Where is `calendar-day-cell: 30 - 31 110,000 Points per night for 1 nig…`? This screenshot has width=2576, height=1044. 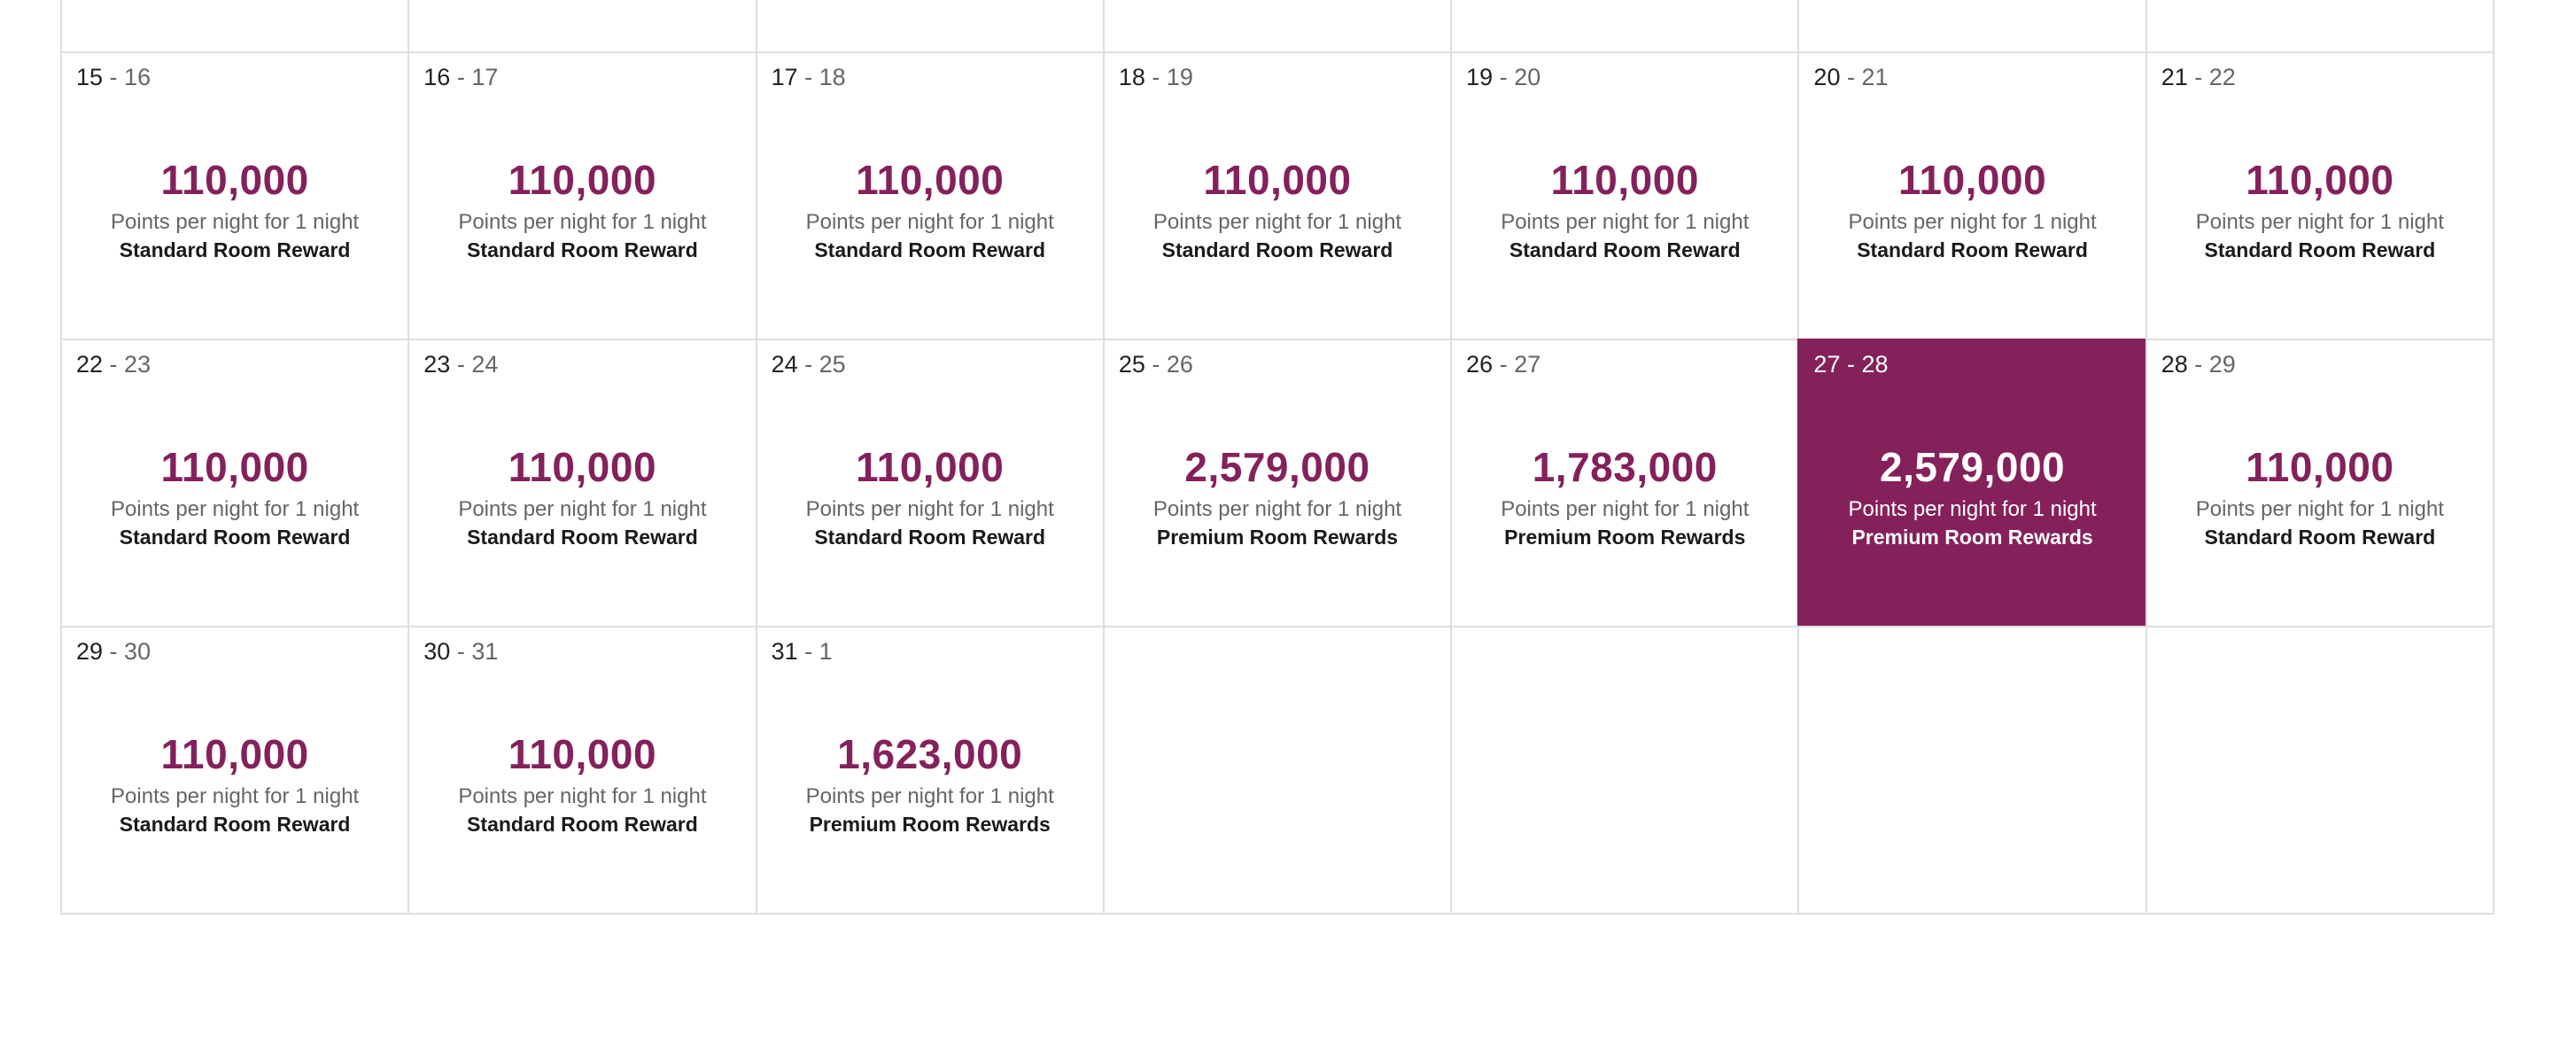 calendar-day-cell: 30 - 31 110,000 Points per night for 1 nig… is located at coordinates (581, 769).